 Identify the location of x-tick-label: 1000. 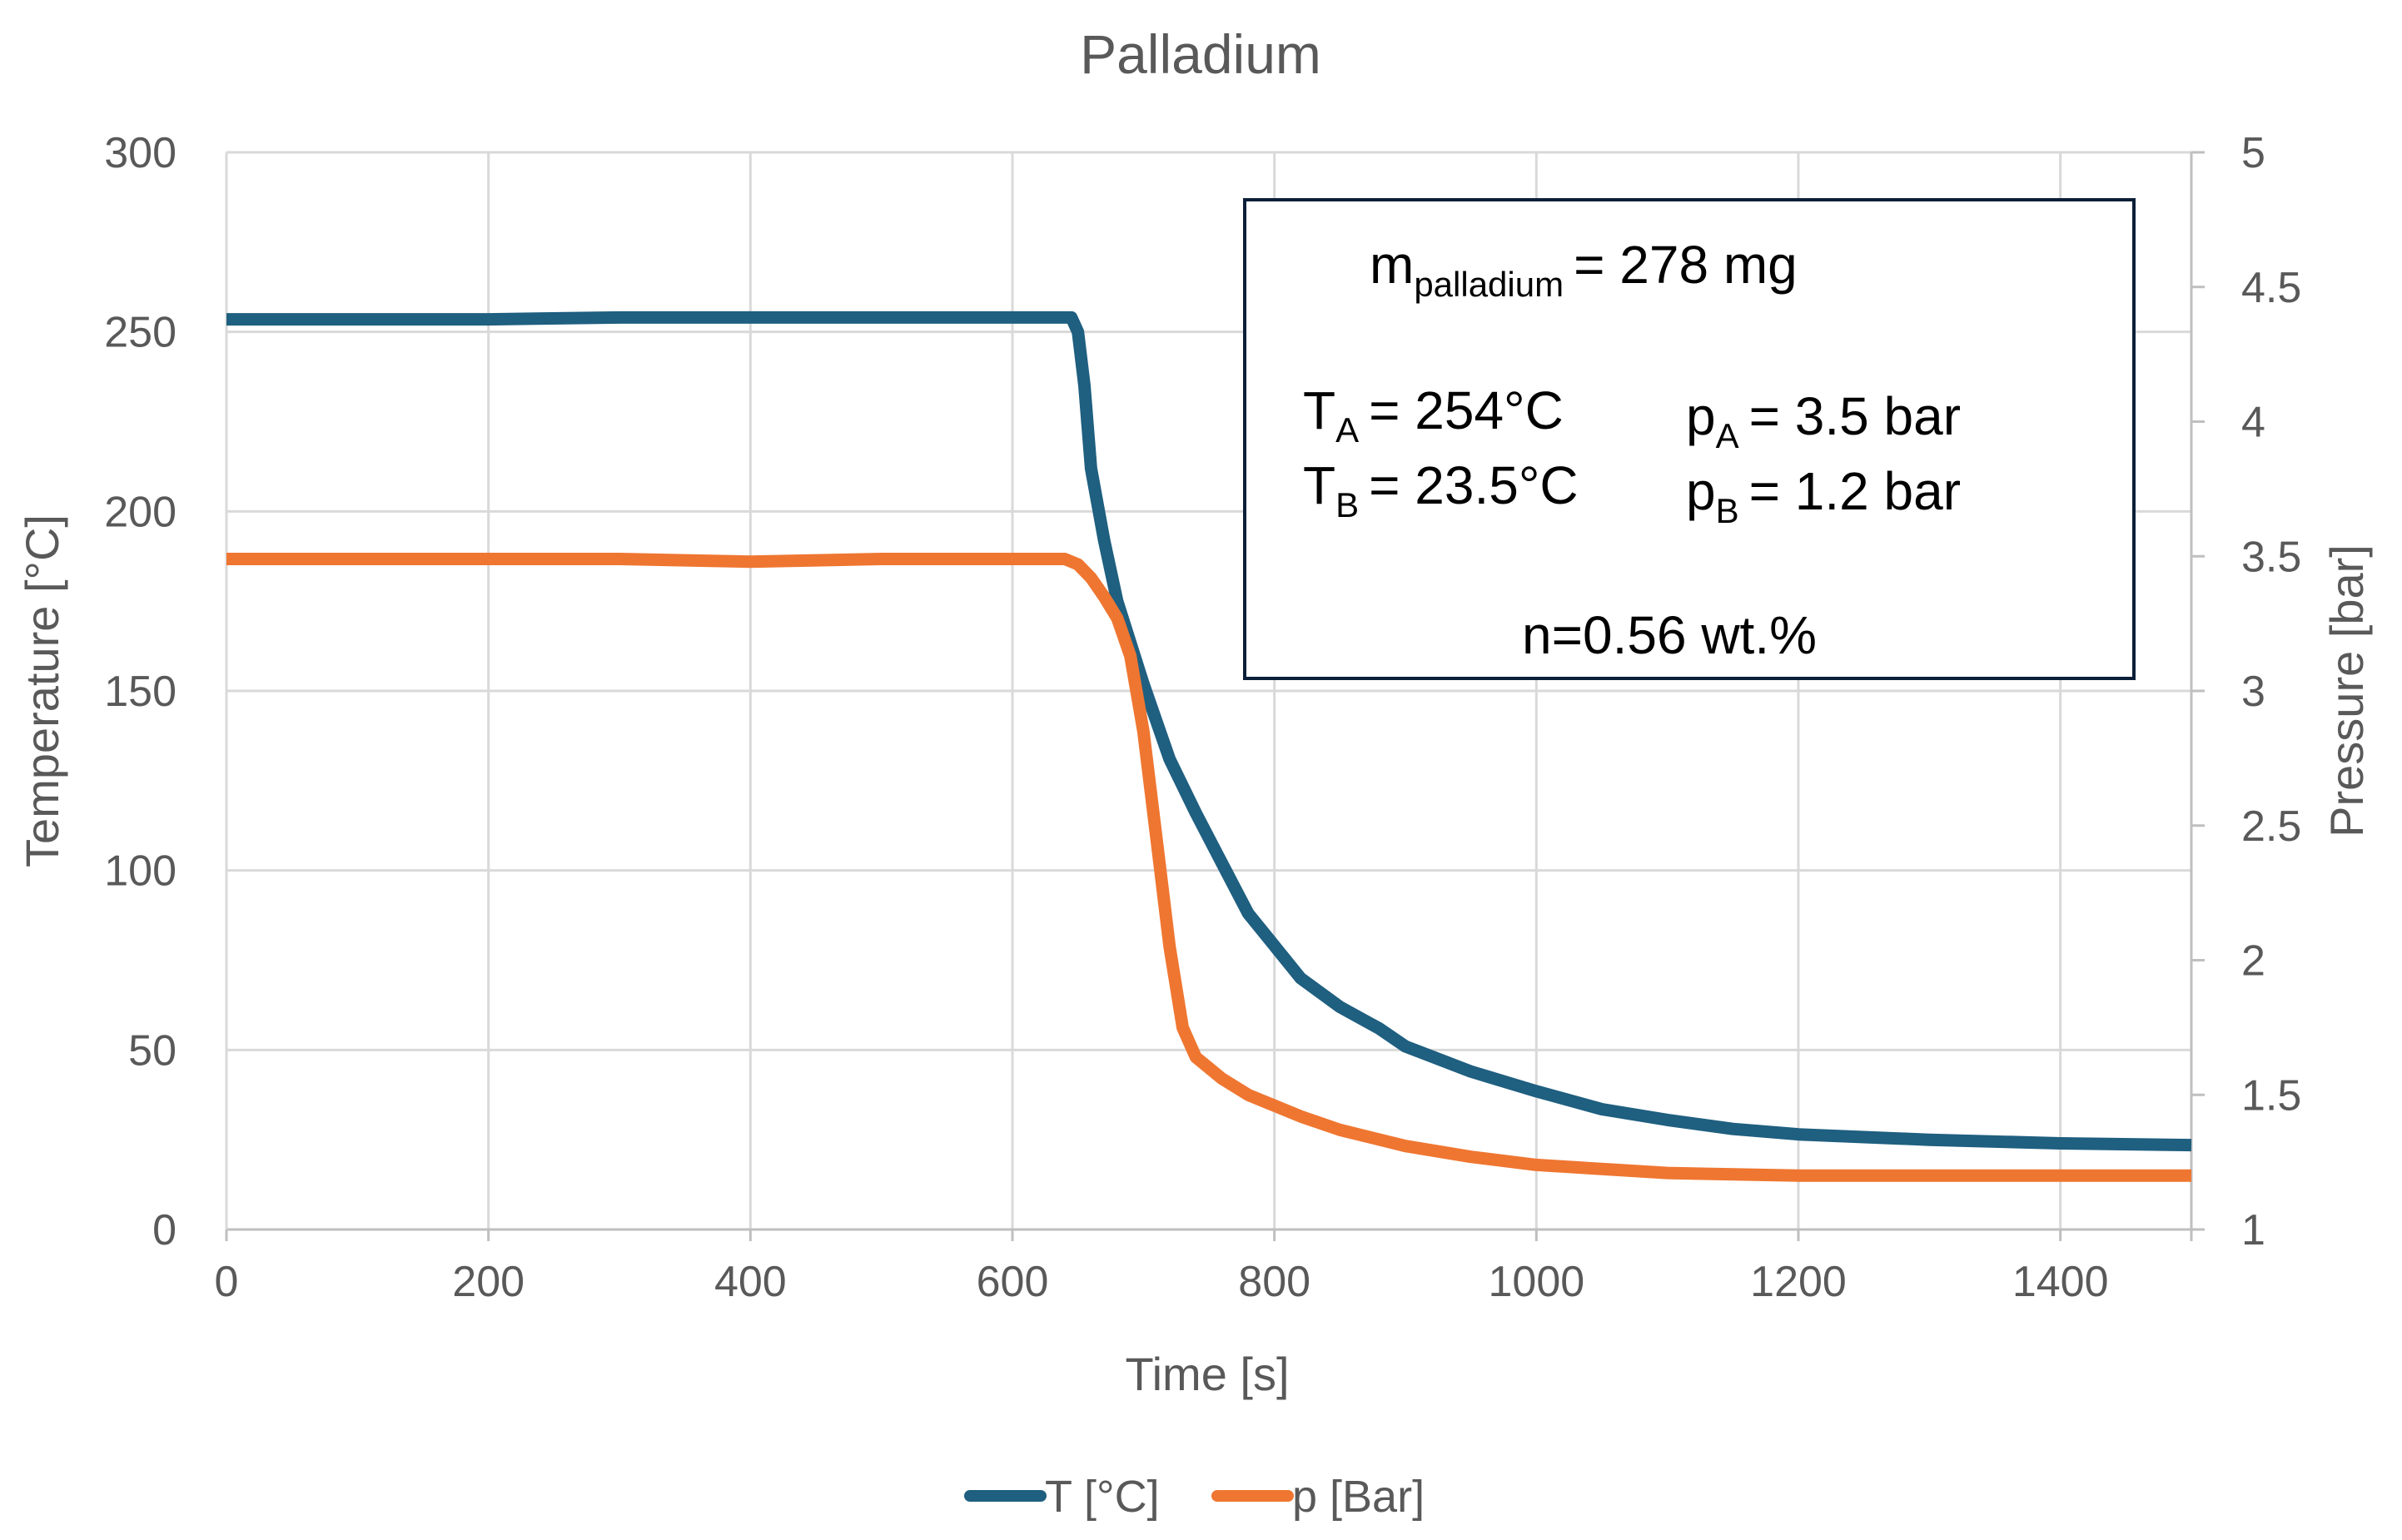
(1536, 1282).